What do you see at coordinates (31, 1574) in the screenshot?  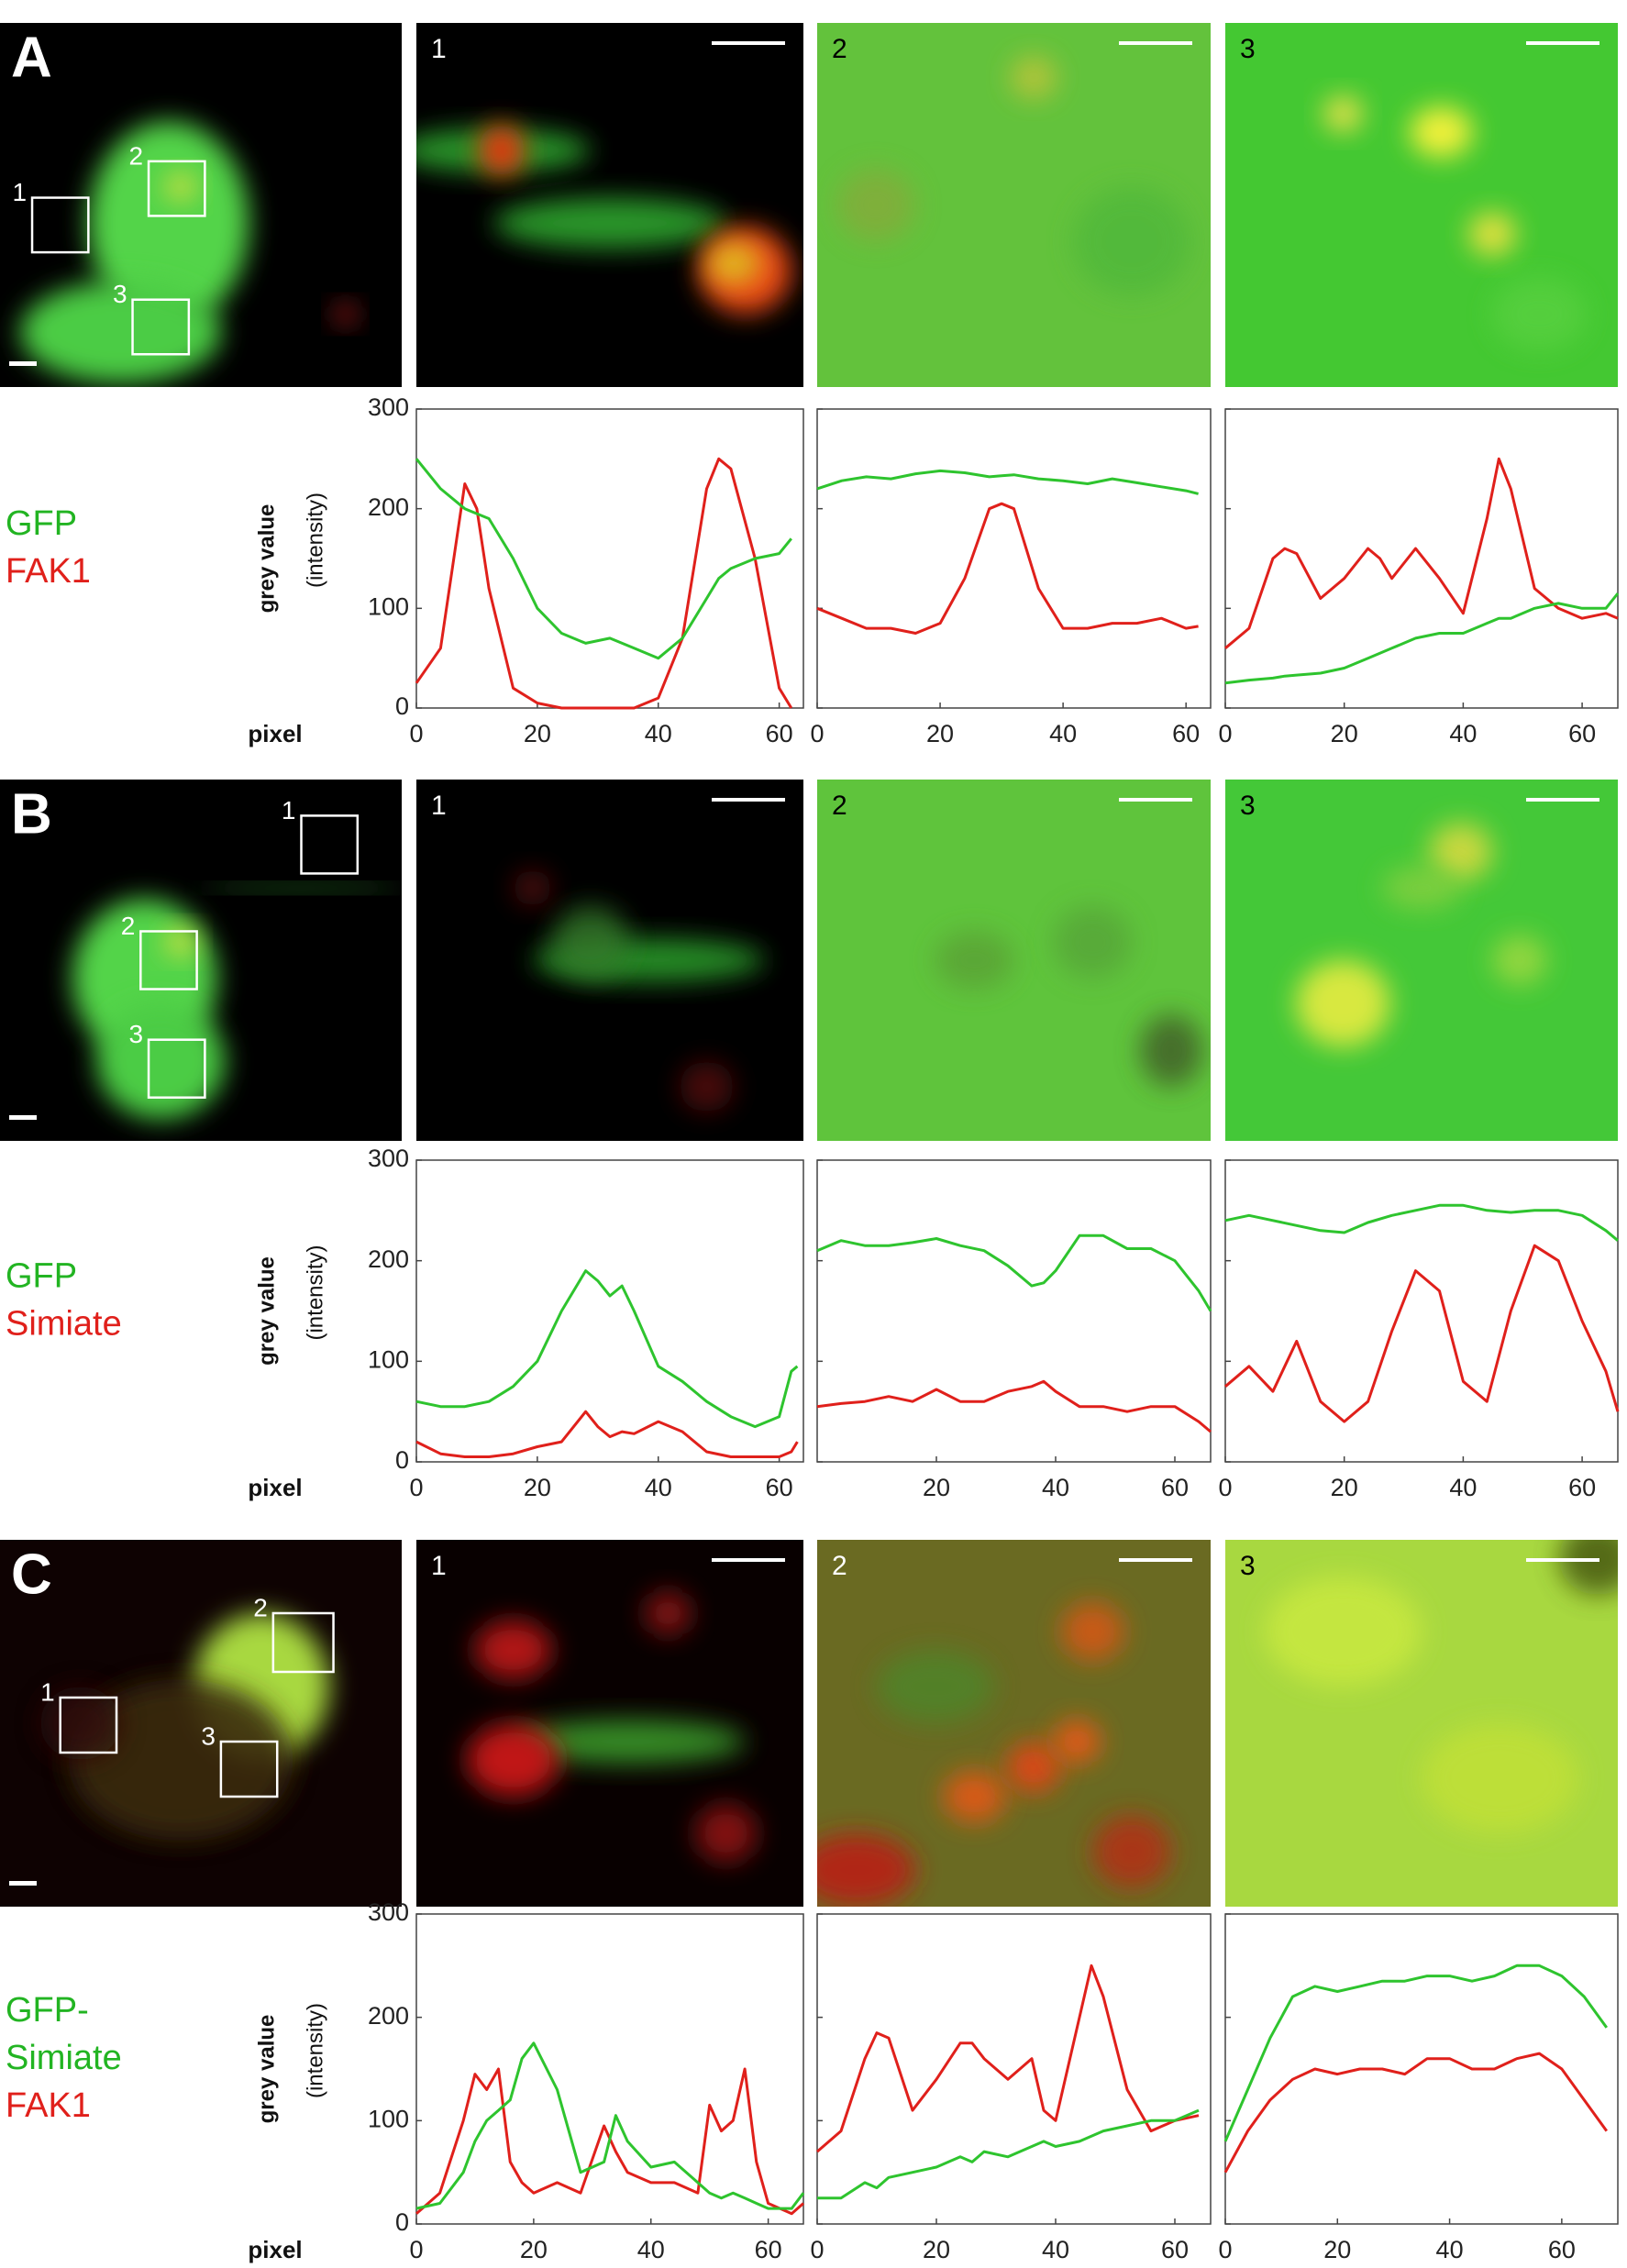 I see `panel-label: C` at bounding box center [31, 1574].